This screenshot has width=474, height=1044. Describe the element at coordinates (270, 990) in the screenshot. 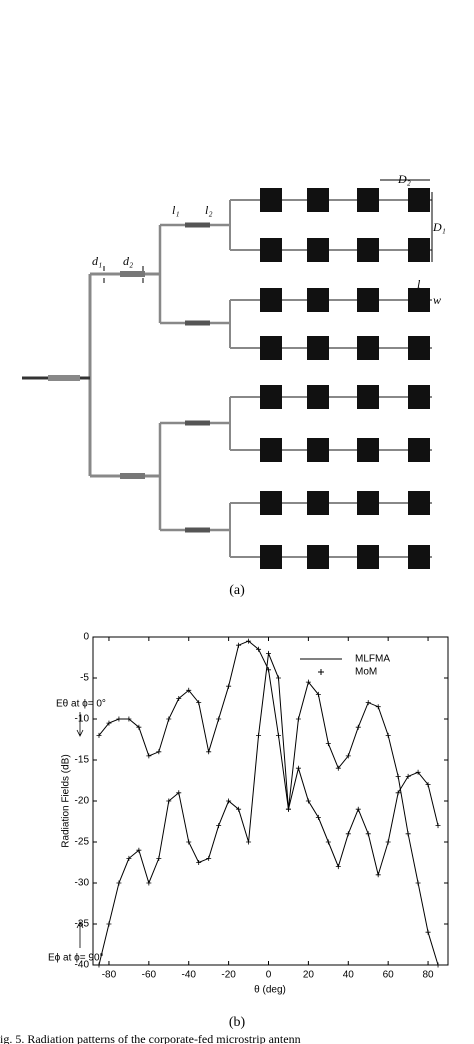

I see `x-axis-label: θ (deg)` at that location.